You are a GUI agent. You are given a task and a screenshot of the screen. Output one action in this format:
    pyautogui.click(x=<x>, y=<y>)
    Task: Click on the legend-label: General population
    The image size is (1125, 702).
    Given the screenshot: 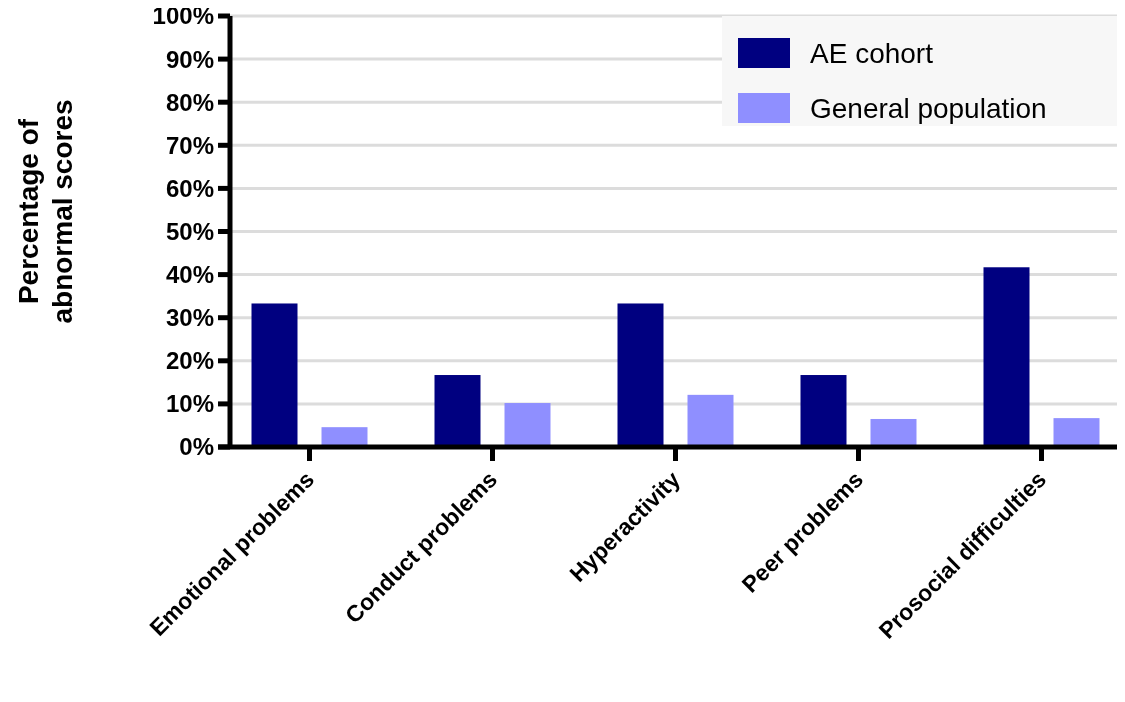 What is the action you would take?
    pyautogui.click(x=928, y=108)
    